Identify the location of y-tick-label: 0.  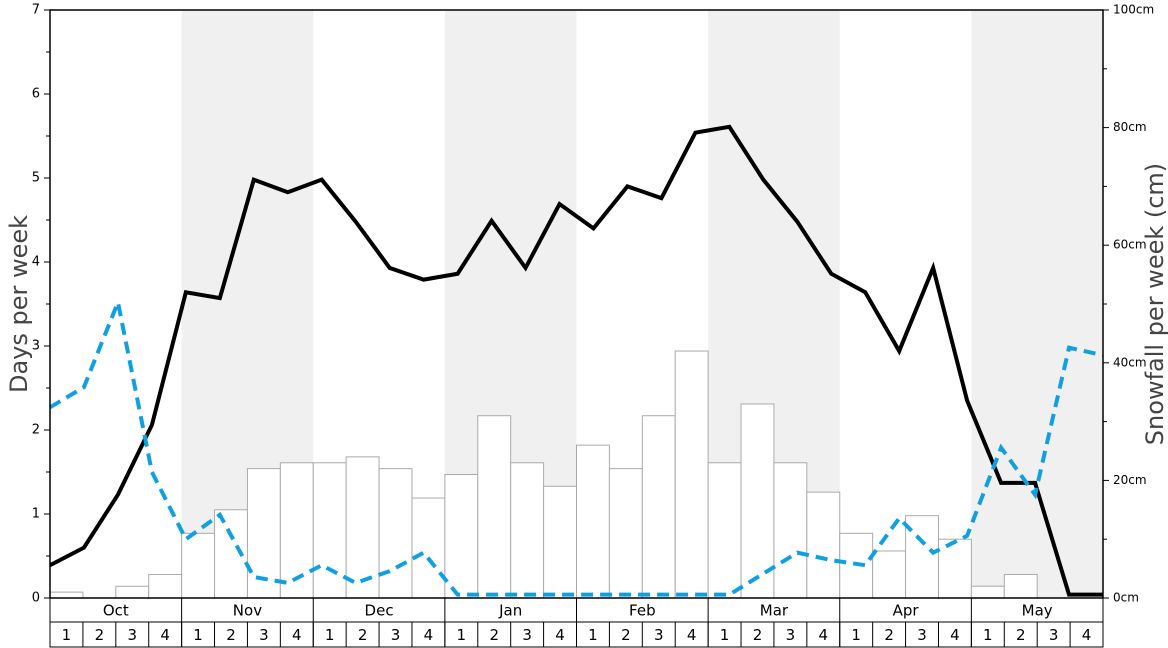
(36, 598).